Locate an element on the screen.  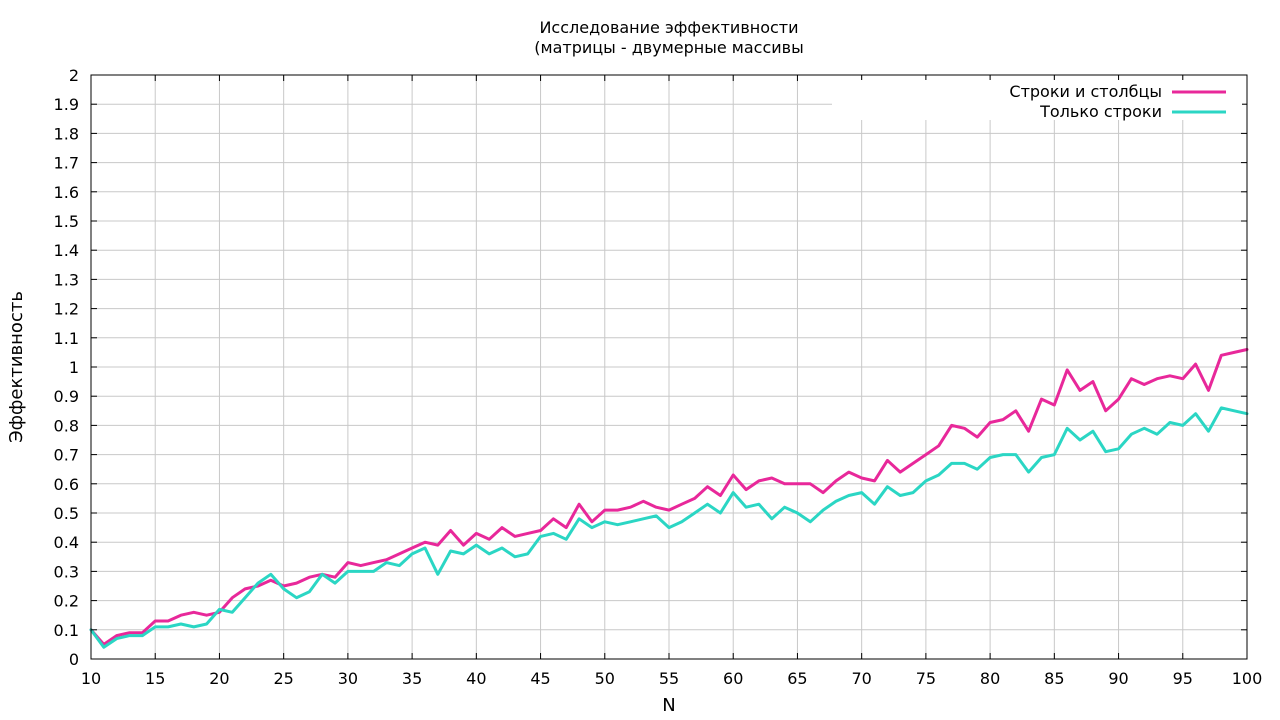
x-tick-label: 70 is located at coordinates (861, 678).